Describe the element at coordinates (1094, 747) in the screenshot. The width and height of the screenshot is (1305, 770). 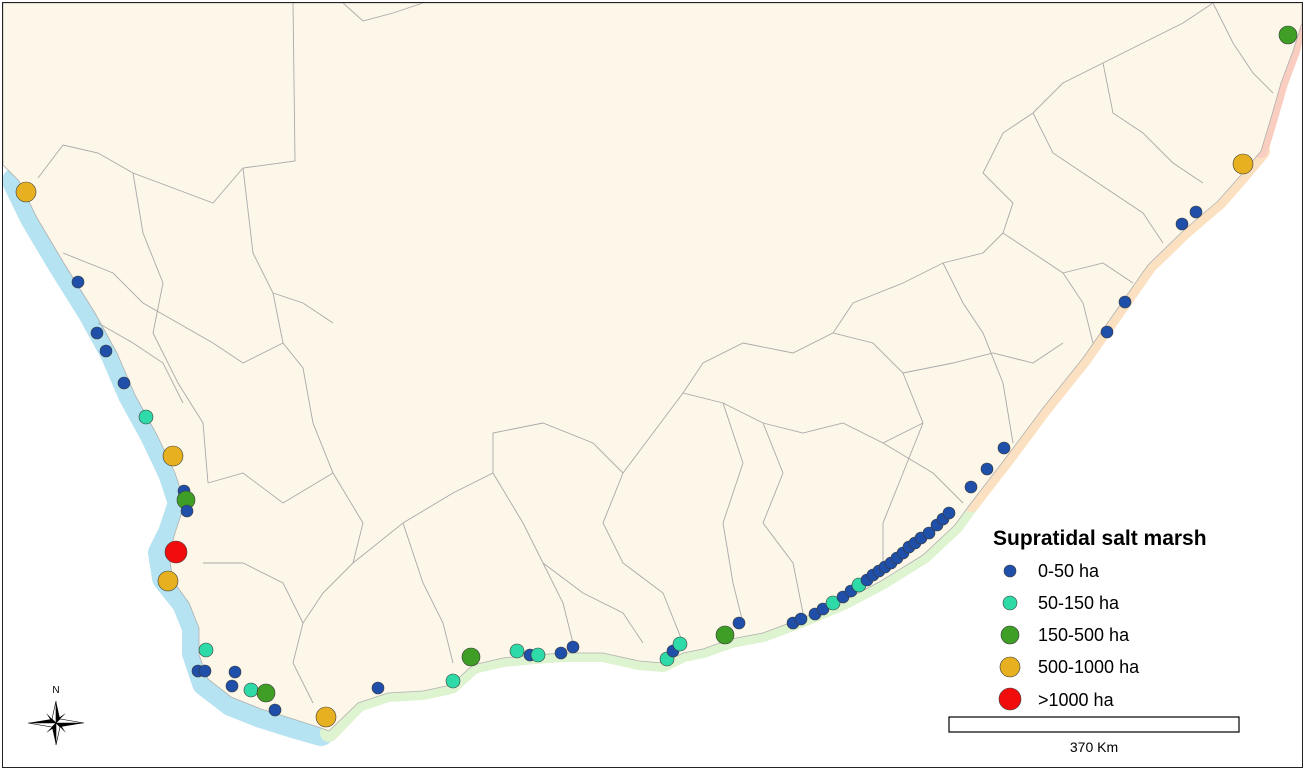
I see `scale-bar-label: 370 Km` at that location.